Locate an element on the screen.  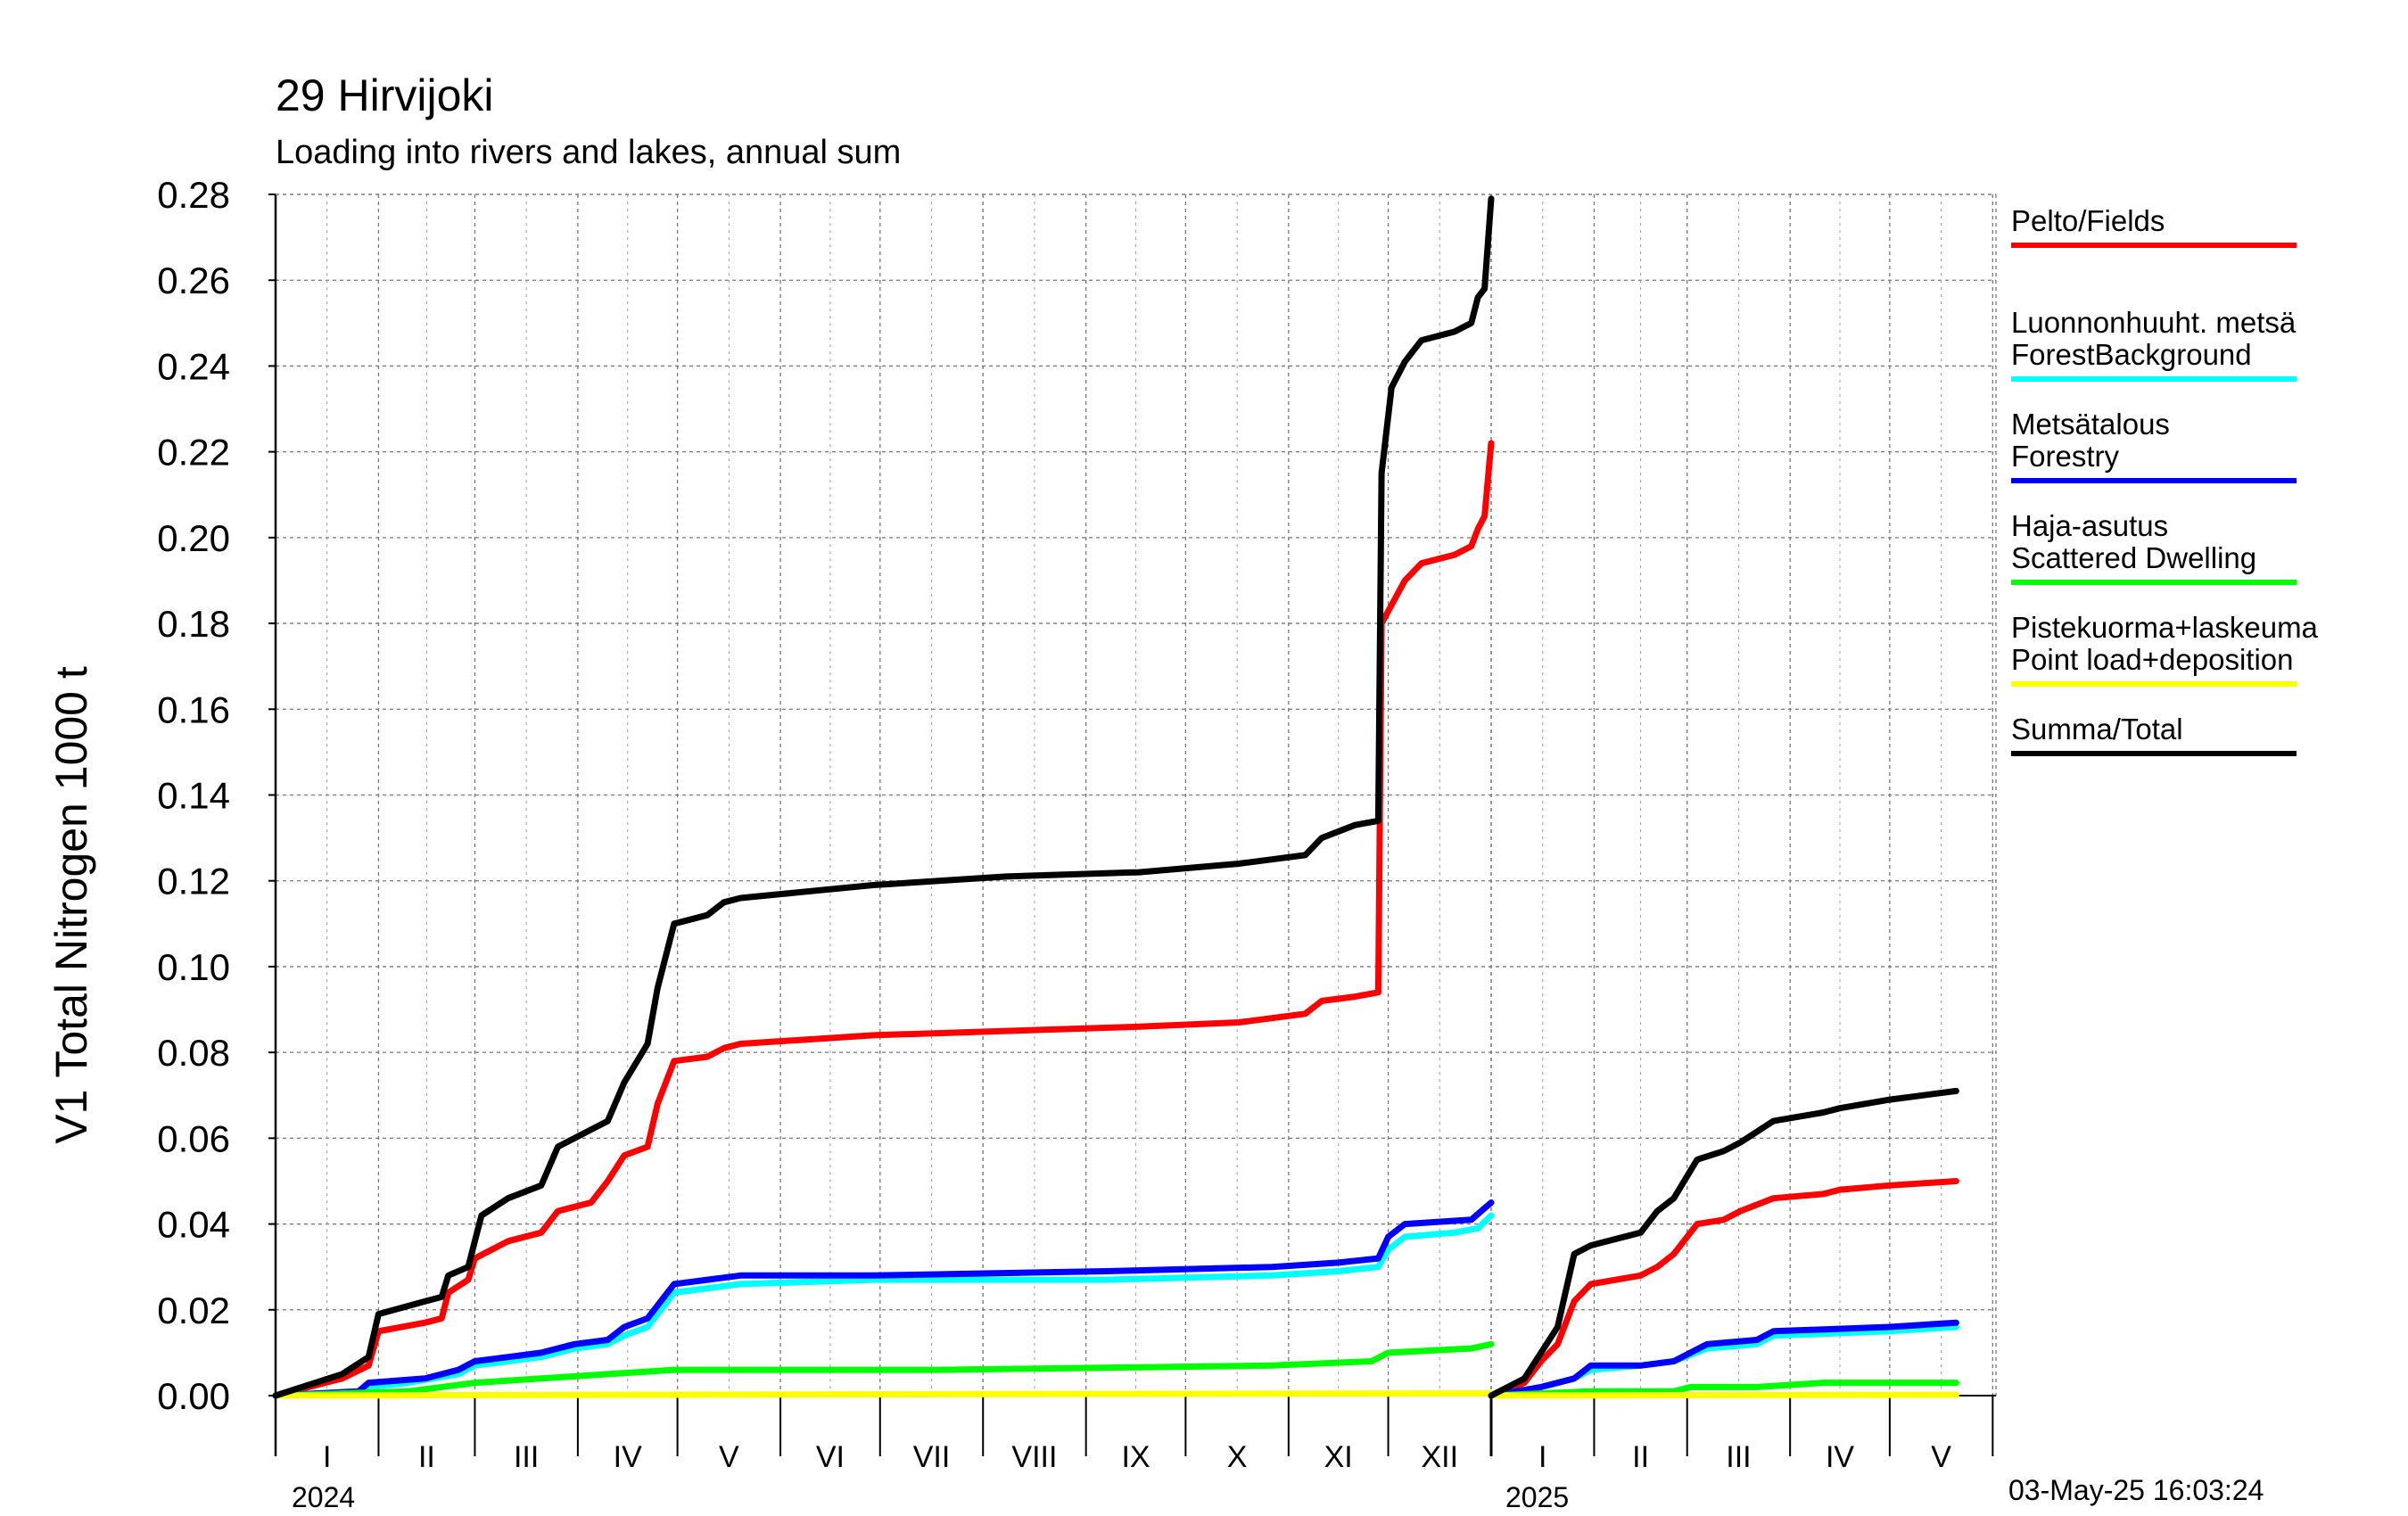
y-tick-label: 0.22 is located at coordinates (193, 453).